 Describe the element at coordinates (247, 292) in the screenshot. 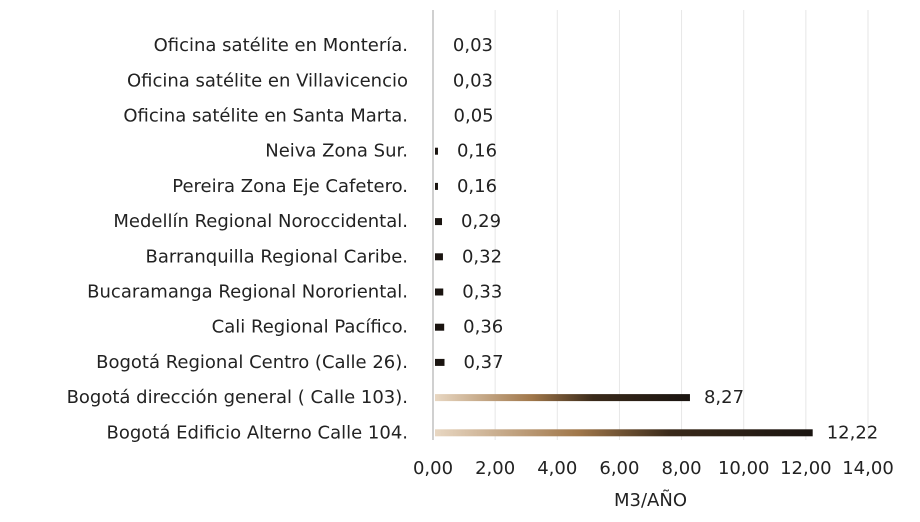

I see `category-label: Bucaramanga Regional Nororiental.` at that location.